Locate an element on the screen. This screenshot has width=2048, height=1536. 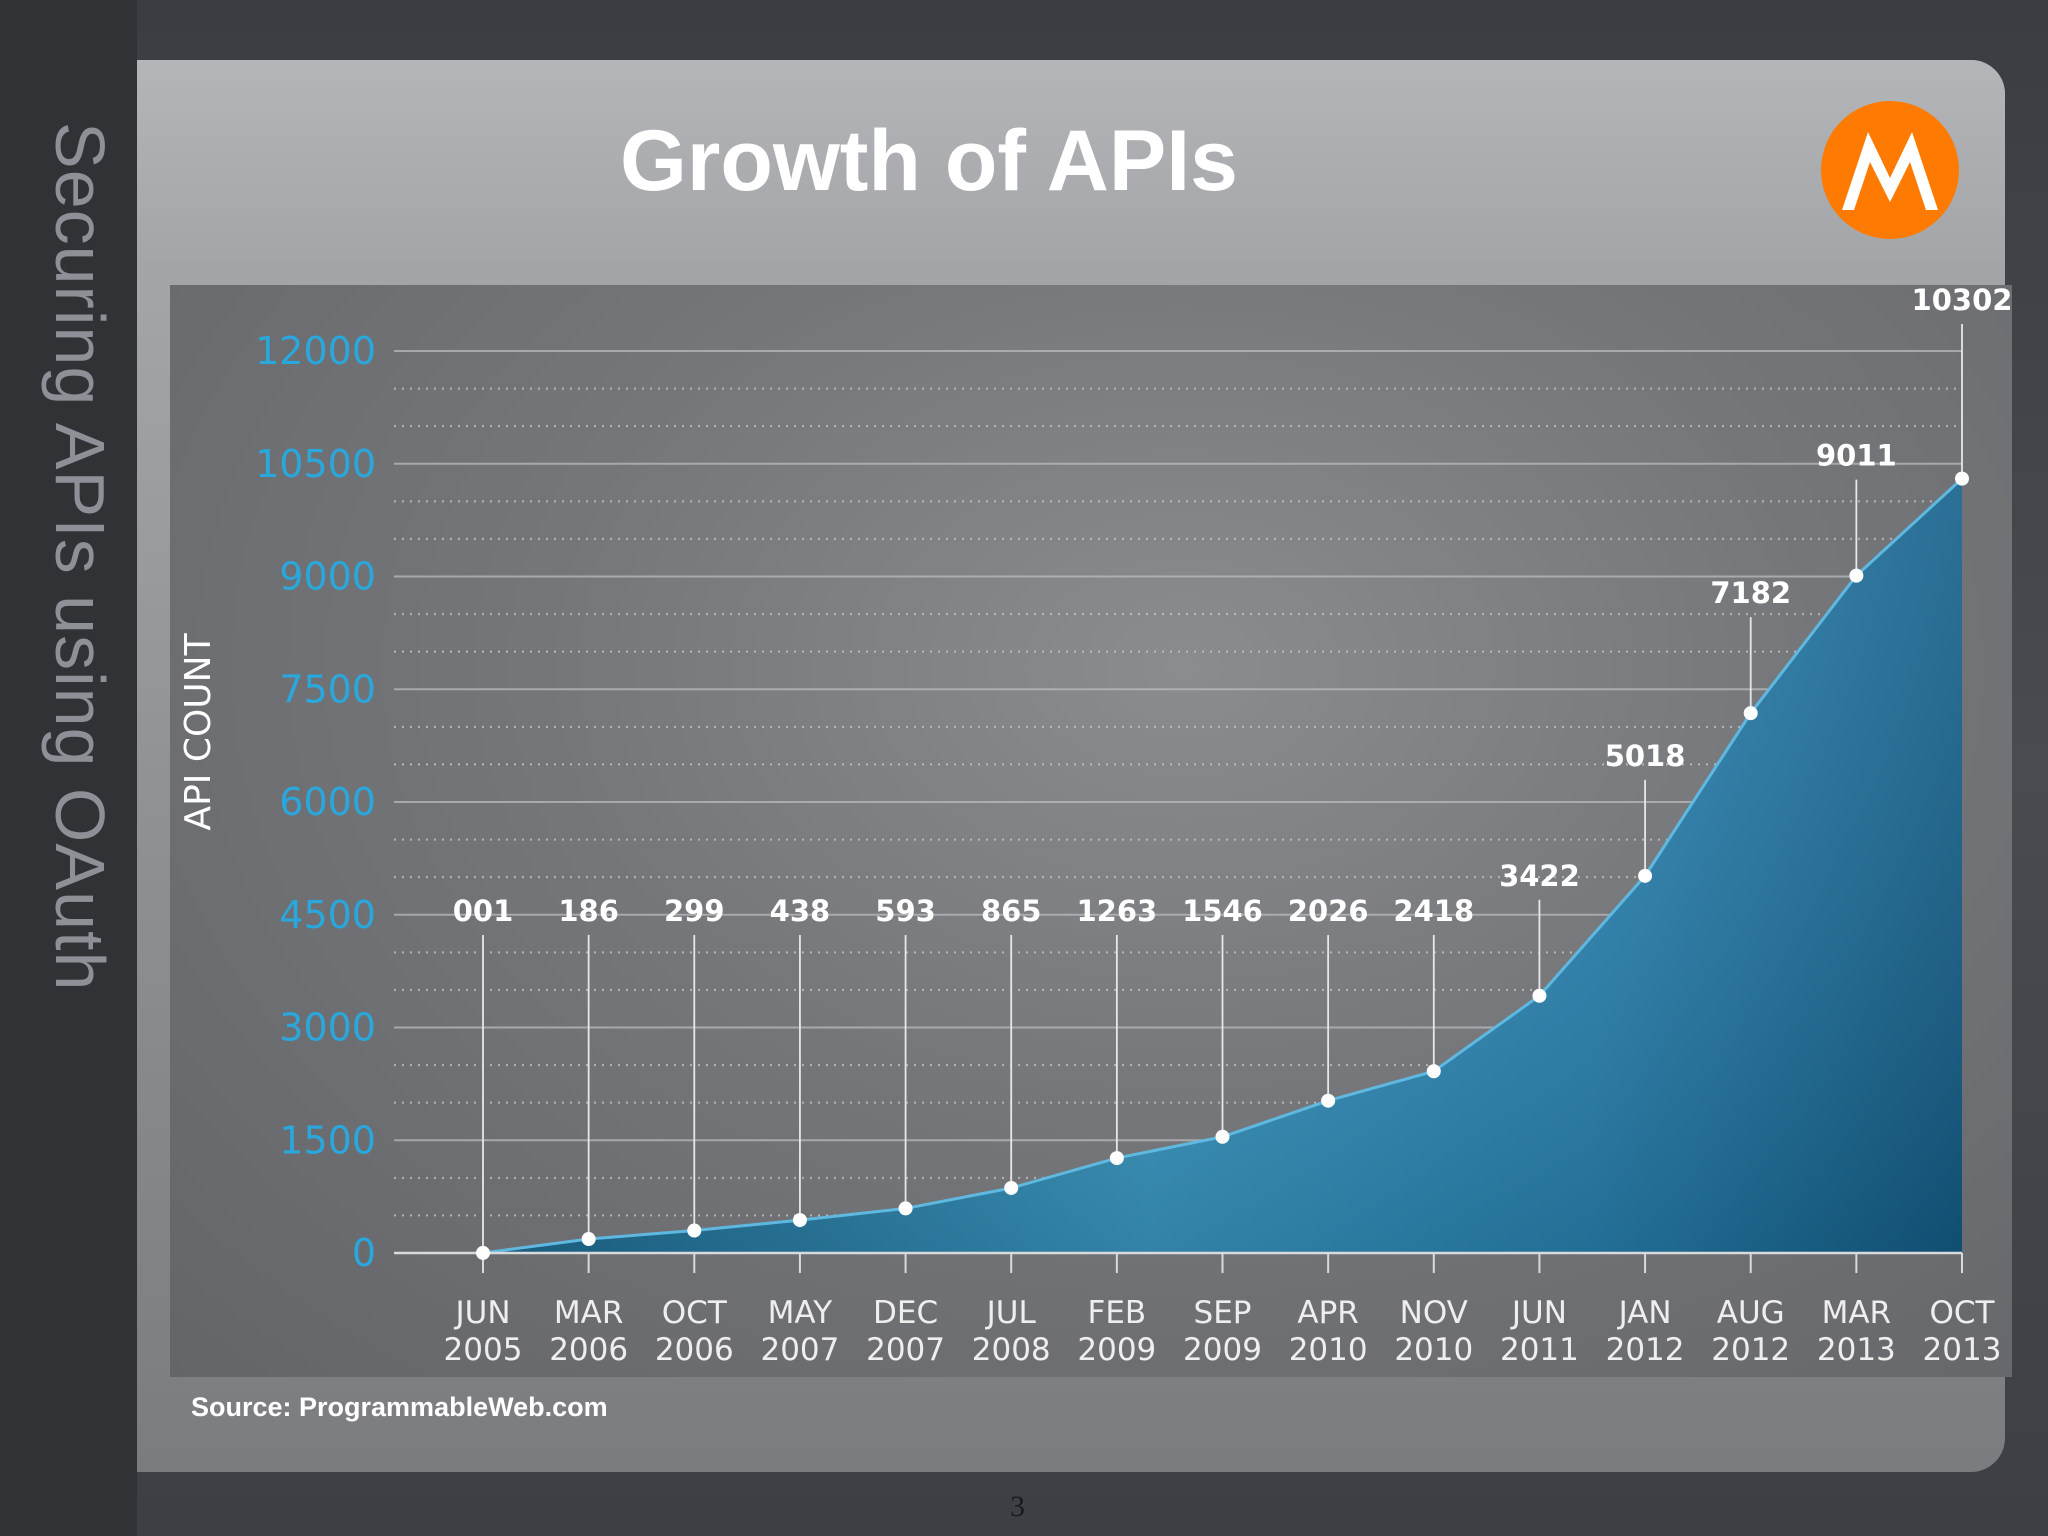
x-tick-label-year: 2011 is located at coordinates (1539, 1350).